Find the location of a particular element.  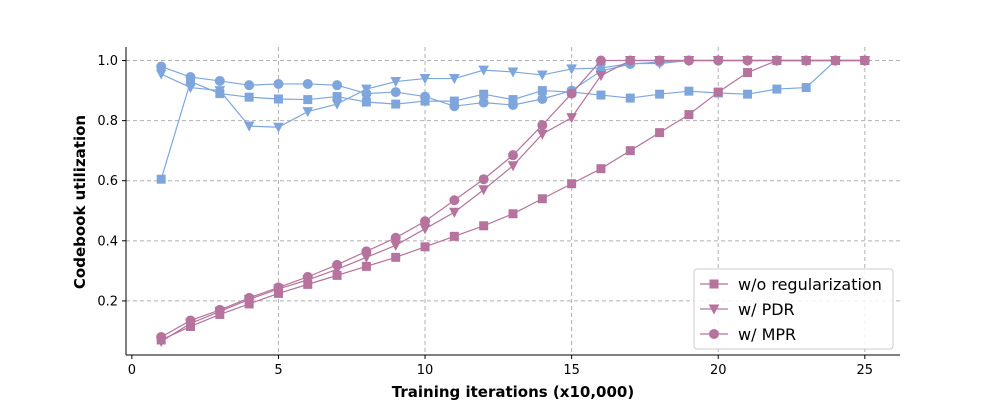

y-tick-label: 0.6 is located at coordinates (107, 181).